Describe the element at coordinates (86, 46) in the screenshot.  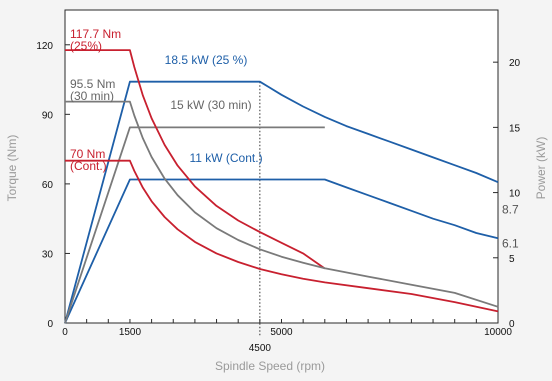
I see `curve-annotation: (25%)` at that location.